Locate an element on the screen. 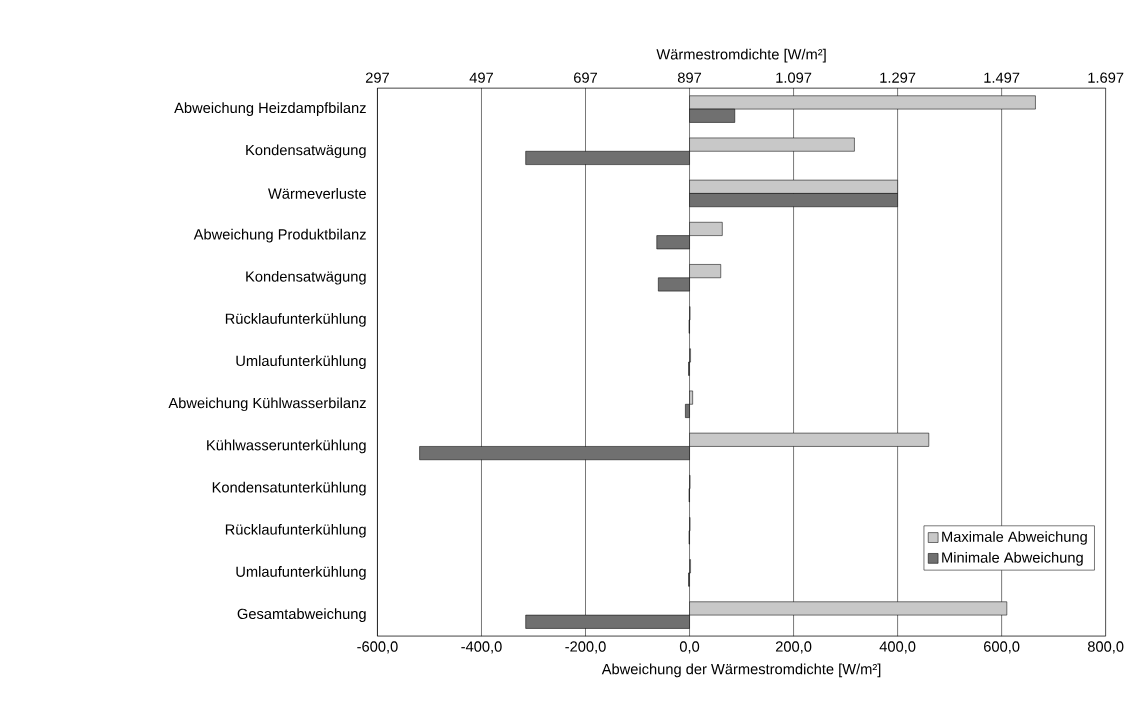 This screenshot has width=1139, height=724. y-tick-label: Kondensatunterkühlung is located at coordinates (289, 488).